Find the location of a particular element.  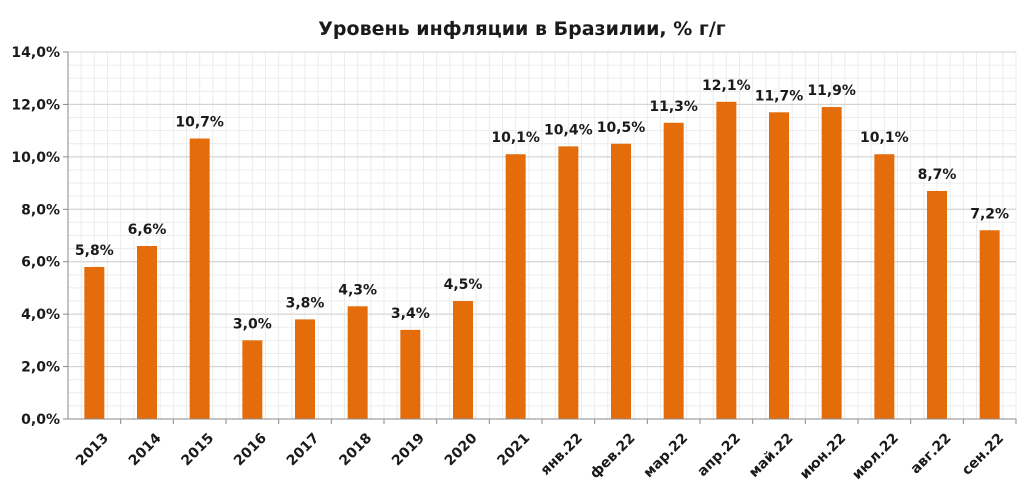

data-label: 4,5% is located at coordinates (463, 285).